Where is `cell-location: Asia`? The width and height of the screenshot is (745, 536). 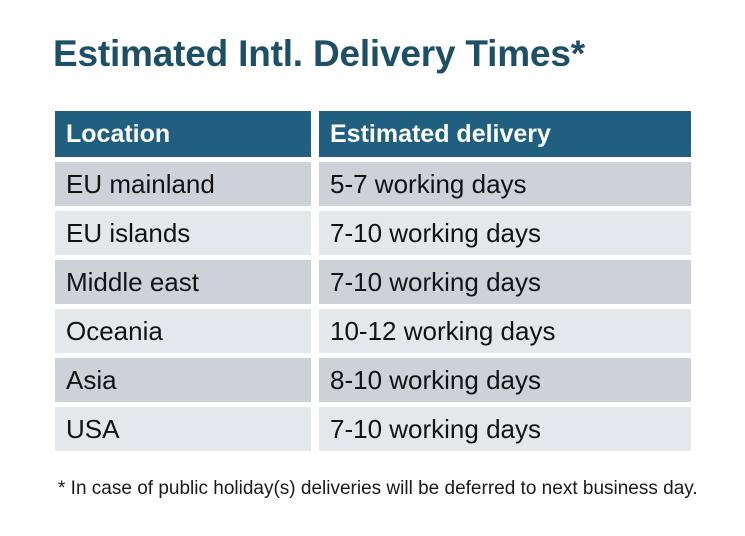
cell-location: Asia is located at coordinates (183, 380).